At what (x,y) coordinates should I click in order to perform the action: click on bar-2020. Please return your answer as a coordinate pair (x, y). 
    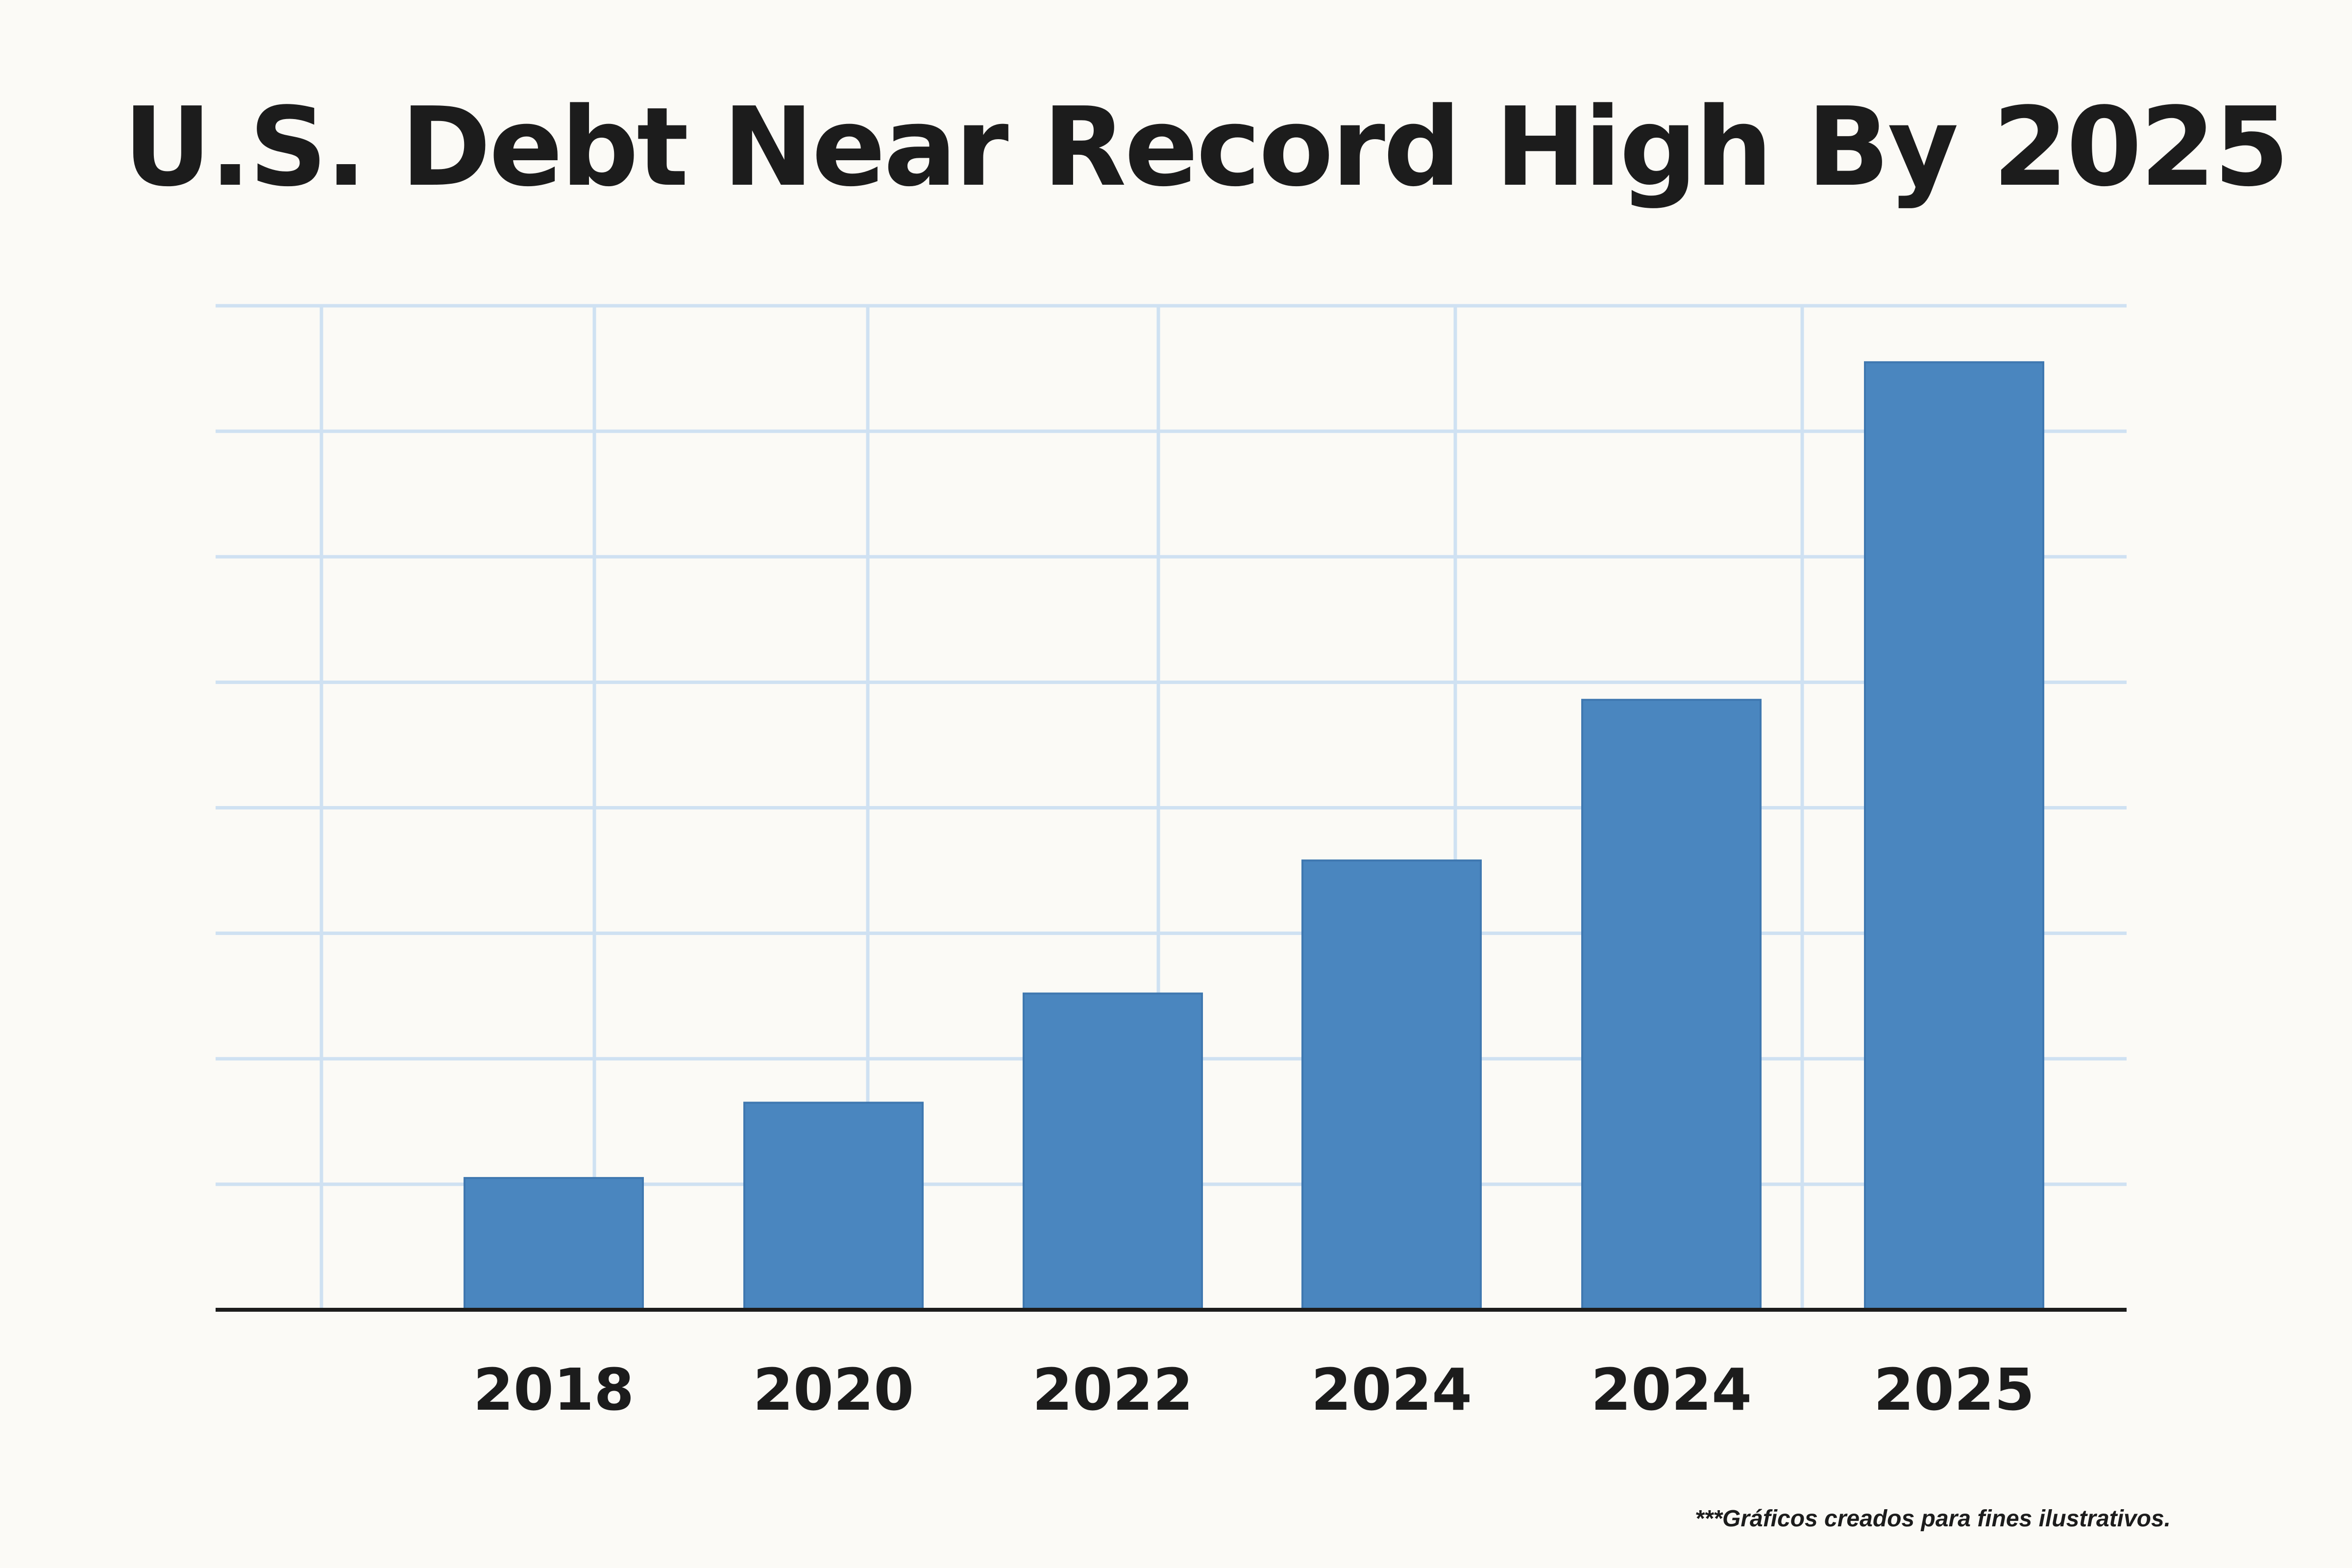
    Looking at the image, I should click on (833, 1206).